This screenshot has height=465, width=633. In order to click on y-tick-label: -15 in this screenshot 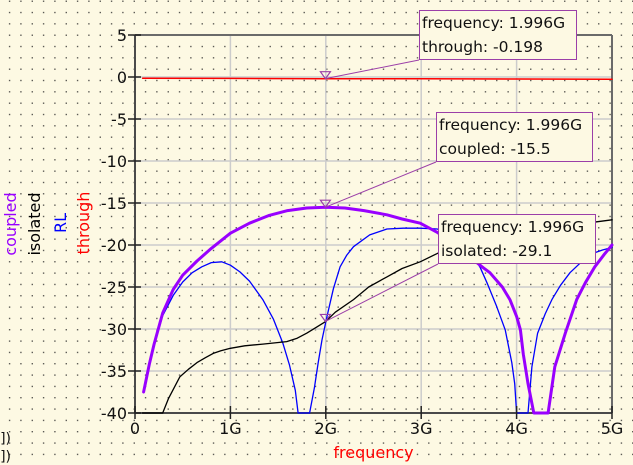, I will do `click(114, 203)`.